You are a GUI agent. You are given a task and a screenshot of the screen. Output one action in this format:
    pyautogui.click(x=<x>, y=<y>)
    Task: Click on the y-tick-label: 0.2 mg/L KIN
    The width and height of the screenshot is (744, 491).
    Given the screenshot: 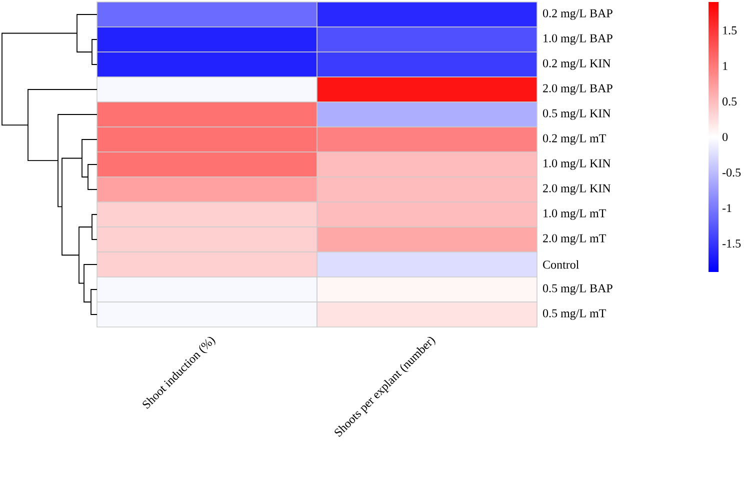 What is the action you would take?
    pyautogui.click(x=576, y=64)
    